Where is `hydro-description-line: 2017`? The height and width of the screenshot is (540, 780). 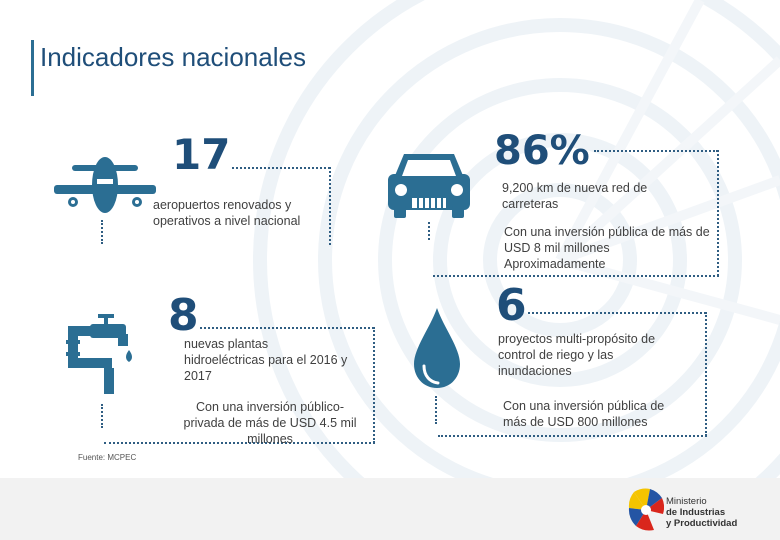 hydro-description-line: 2017 is located at coordinates (198, 376).